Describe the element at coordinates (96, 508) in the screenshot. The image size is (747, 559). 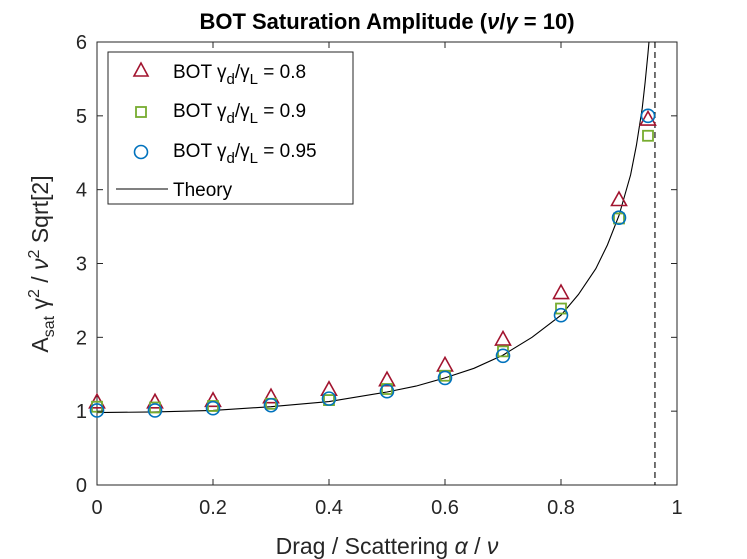
I see `x-tick-label-0: 0` at that location.